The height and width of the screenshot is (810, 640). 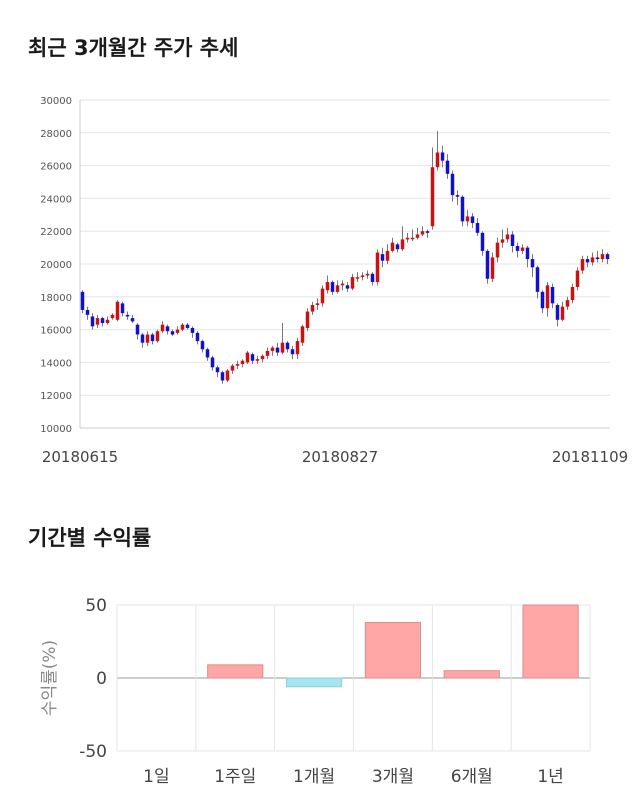 What do you see at coordinates (80, 457) in the screenshot?
I see `x-tick-label: 20180615` at bounding box center [80, 457].